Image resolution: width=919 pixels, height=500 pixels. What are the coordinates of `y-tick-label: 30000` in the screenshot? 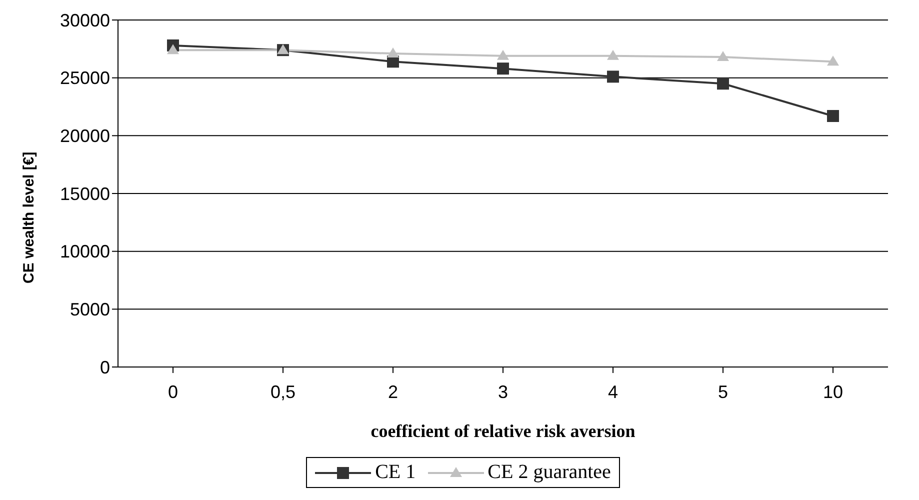 It's located at (85, 20).